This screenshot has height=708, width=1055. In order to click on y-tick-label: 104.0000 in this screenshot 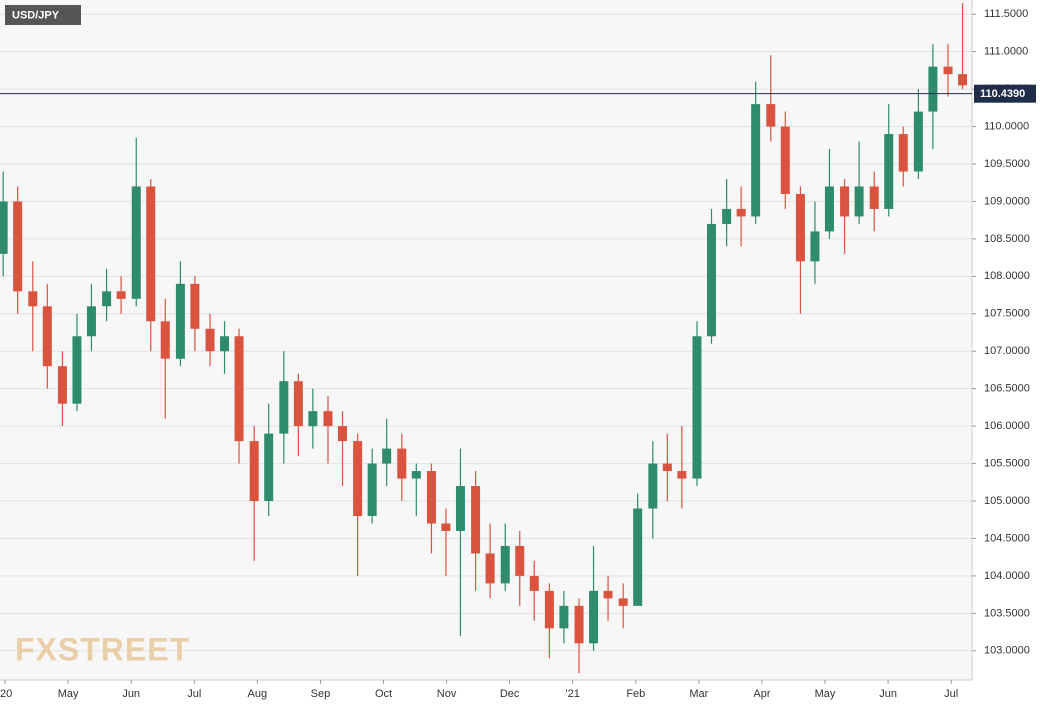, I will do `click(1007, 576)`.